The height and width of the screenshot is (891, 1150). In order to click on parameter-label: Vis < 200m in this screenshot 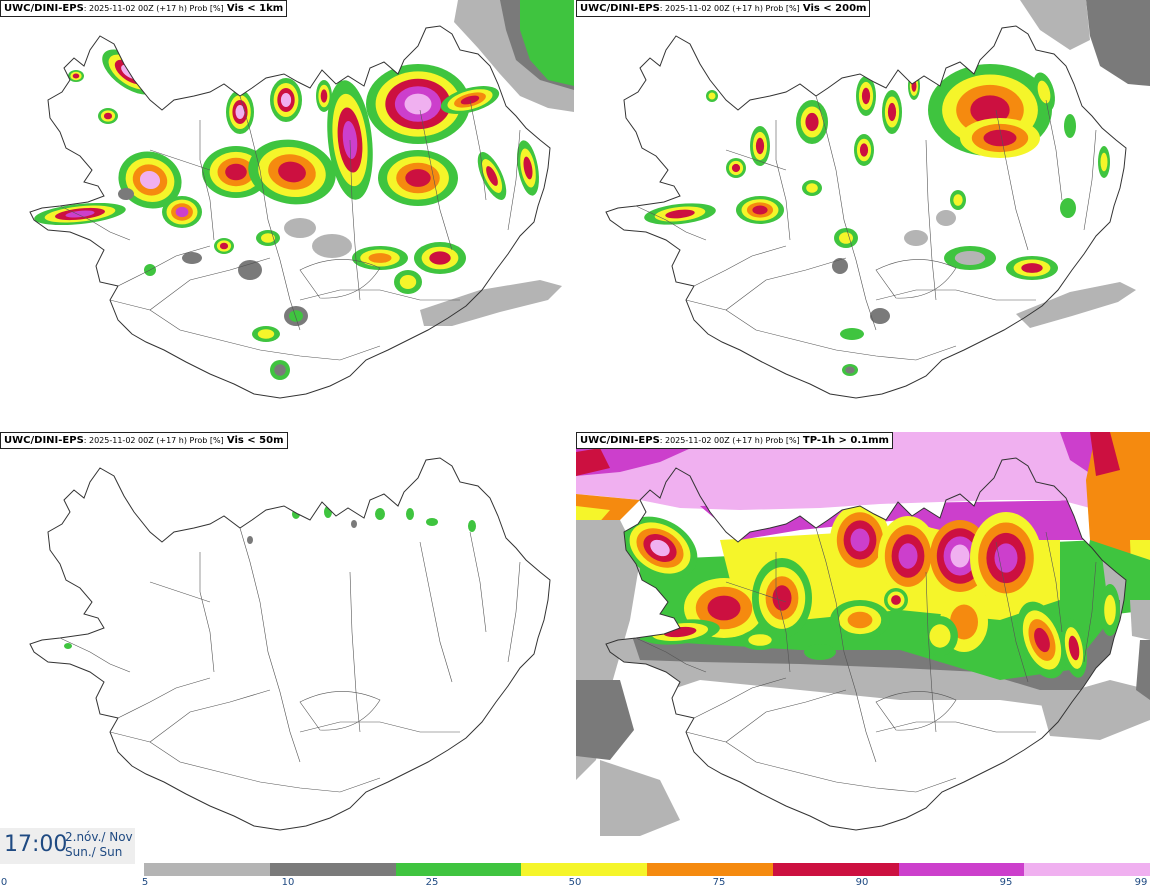, I will do `click(834, 8)`.